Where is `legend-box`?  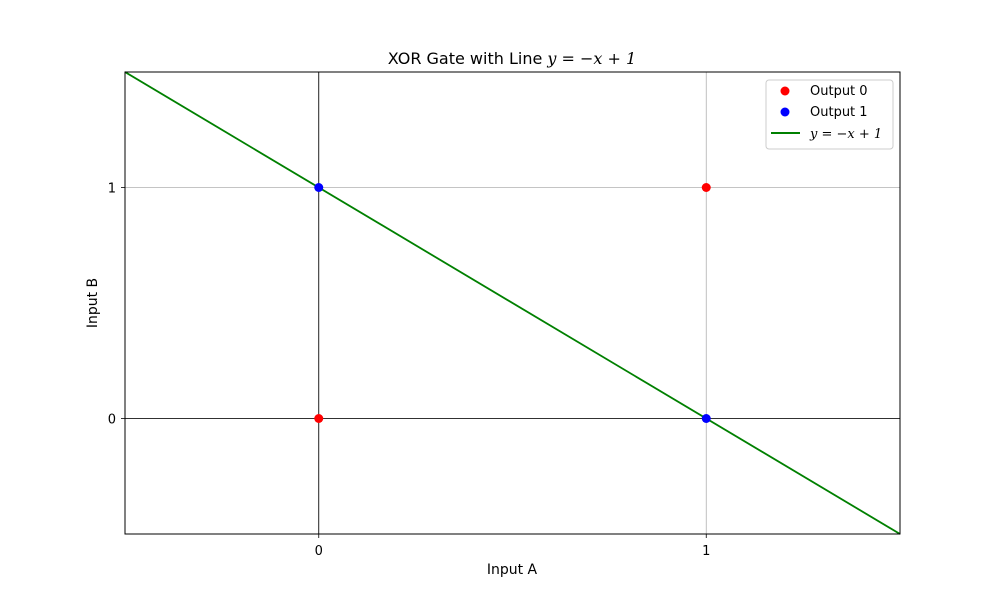 legend-box is located at coordinates (829, 114).